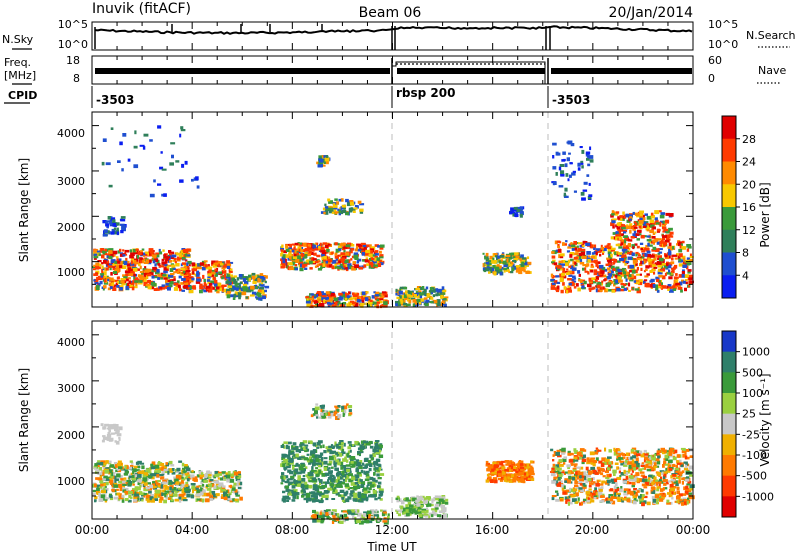 The image size is (800, 554). What do you see at coordinates (765, 214) in the screenshot?
I see `power-colorbar-label: Power [dB]` at bounding box center [765, 214].